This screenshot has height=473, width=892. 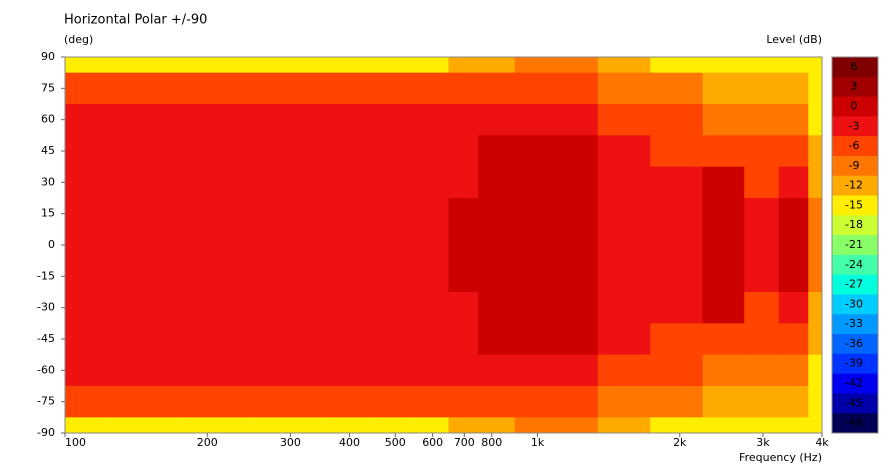 I want to click on x-tick-label: 200, so click(x=207, y=442).